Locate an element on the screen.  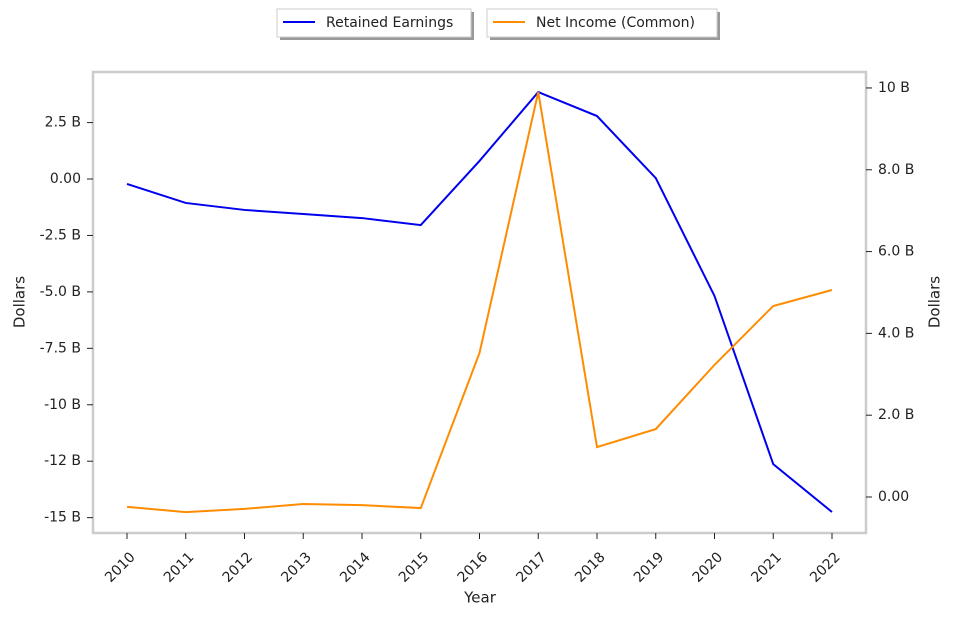
x-tick-label: 2015 is located at coordinates (414, 567).